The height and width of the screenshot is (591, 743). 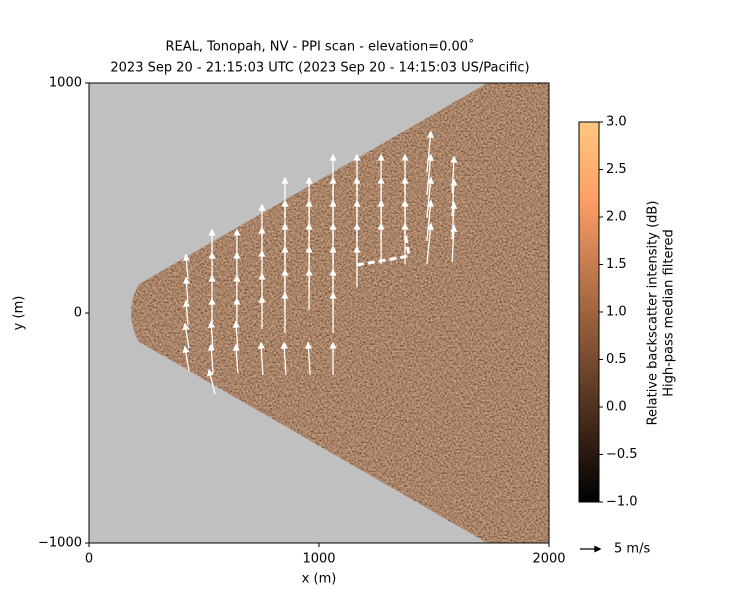 What do you see at coordinates (591, 549) in the screenshot?
I see `quiver-key` at bounding box center [591, 549].